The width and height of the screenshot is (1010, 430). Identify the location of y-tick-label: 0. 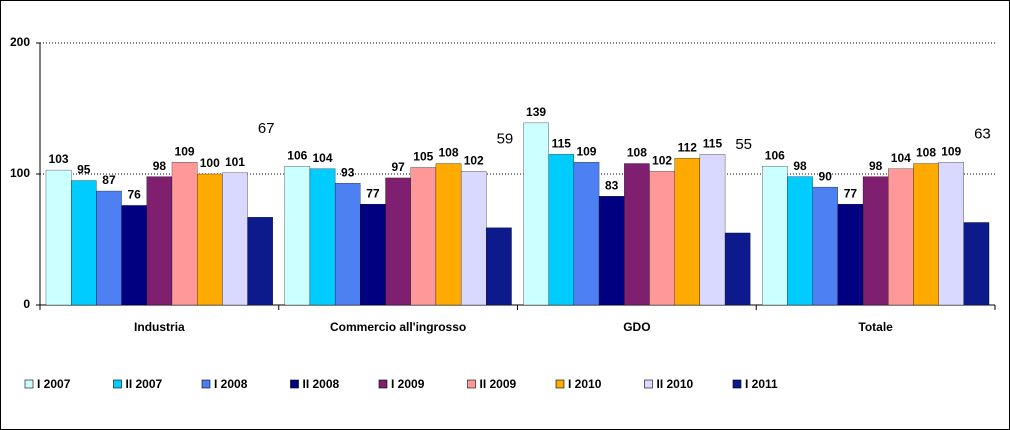
(26, 304).